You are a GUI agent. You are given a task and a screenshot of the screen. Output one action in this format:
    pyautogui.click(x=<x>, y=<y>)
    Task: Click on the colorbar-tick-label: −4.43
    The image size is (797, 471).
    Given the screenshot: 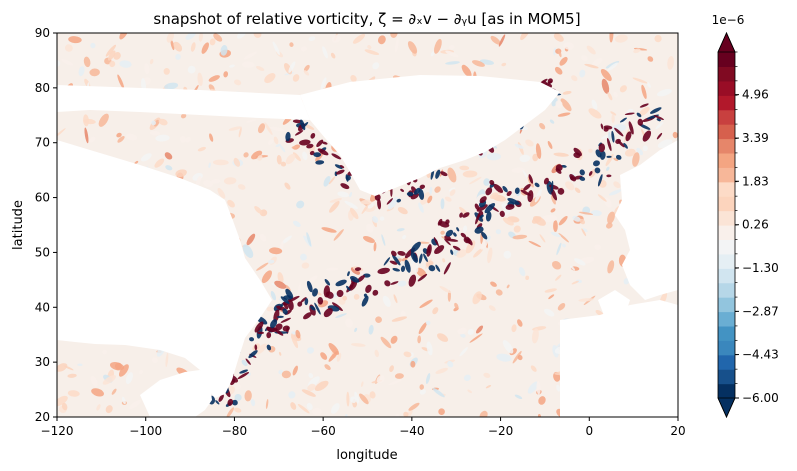 What is the action you would take?
    pyautogui.click(x=760, y=355)
    